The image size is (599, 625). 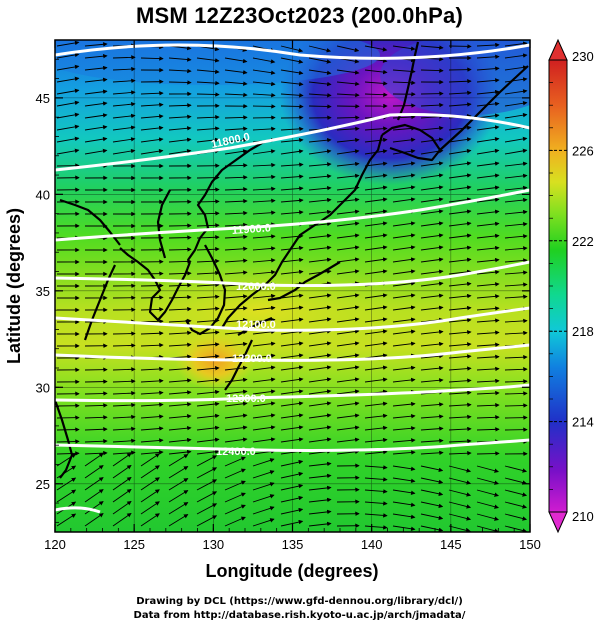 What do you see at coordinates (583, 422) in the screenshot?
I see `colorbar-tick-label: 214` at bounding box center [583, 422].